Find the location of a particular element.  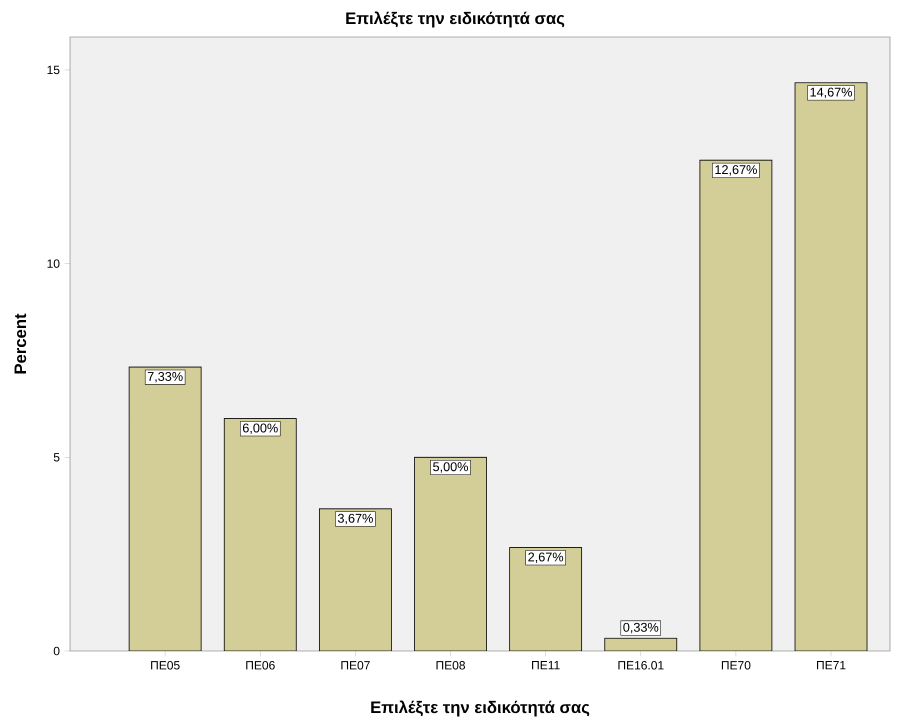

x-tick-label: ΠΕ06 is located at coordinates (260, 665).